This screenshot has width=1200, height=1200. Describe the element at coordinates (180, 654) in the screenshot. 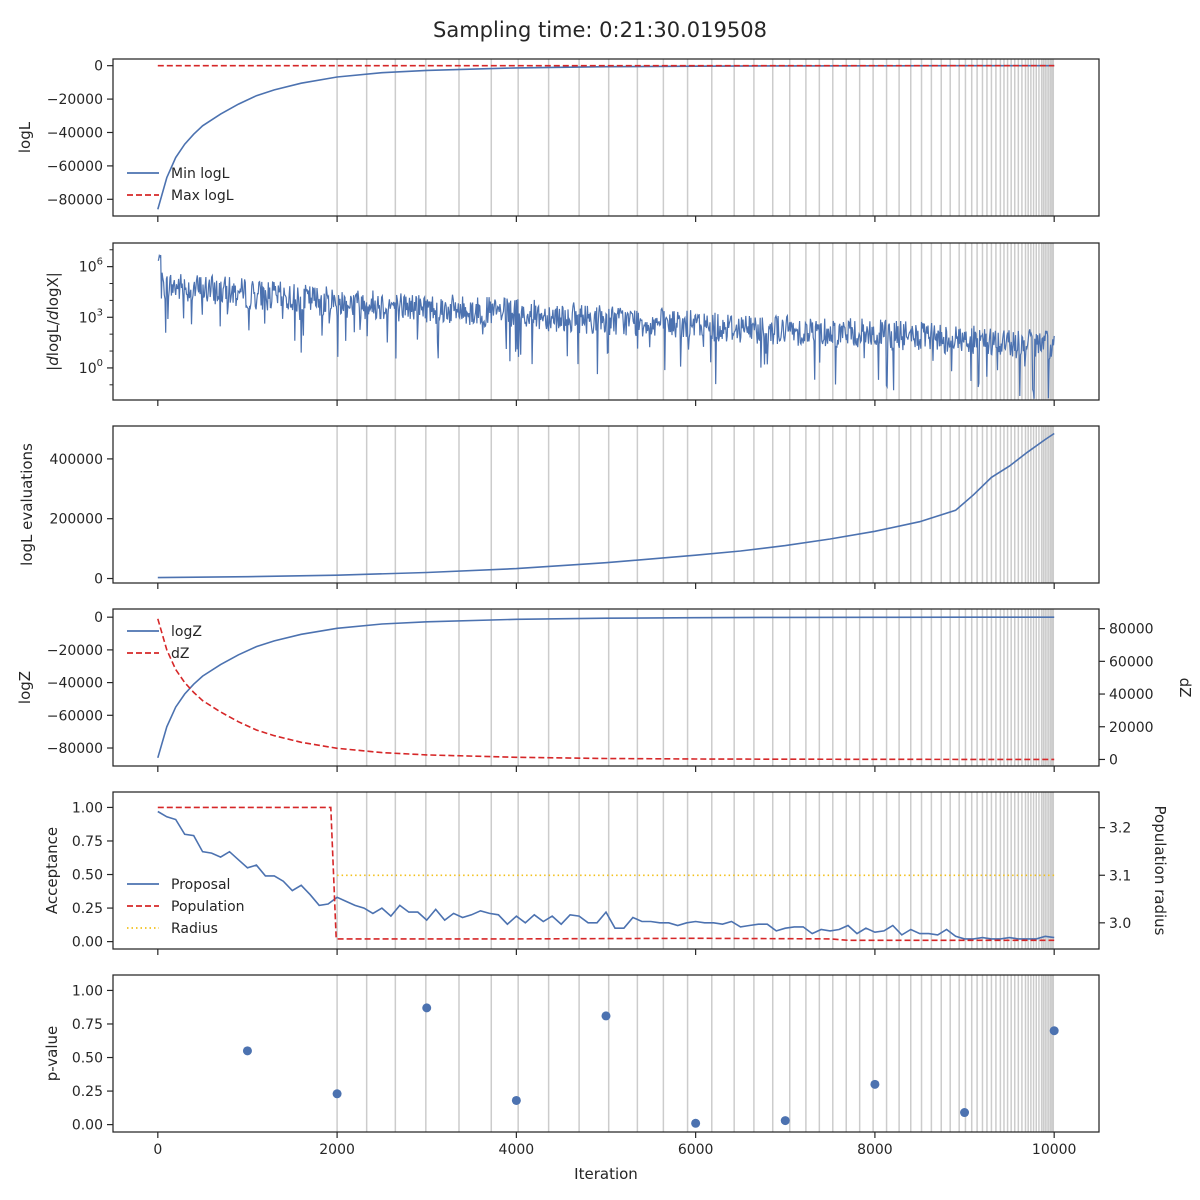

I see `legend-label: dZ` at that location.